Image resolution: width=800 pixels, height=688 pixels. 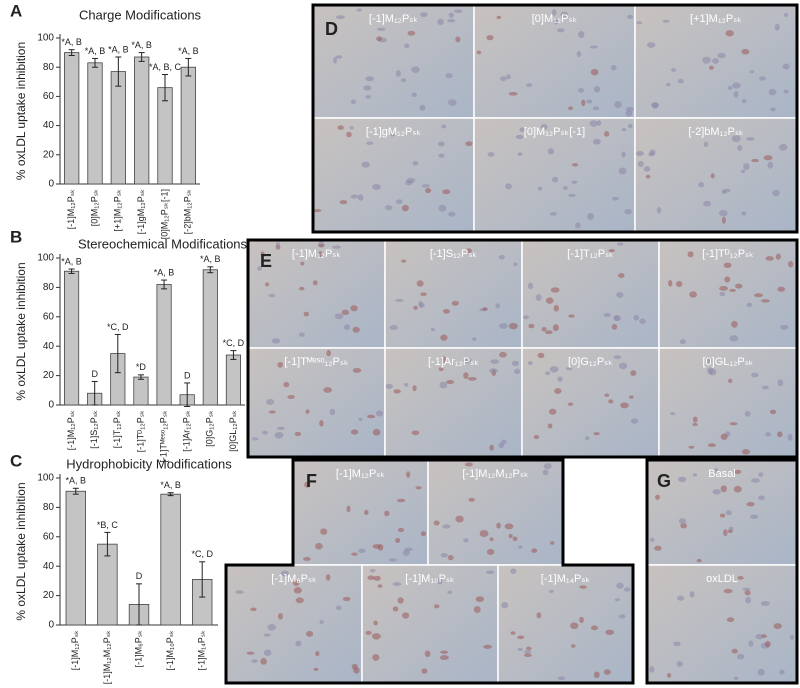 I want to click on x-tick-label: [+1]M₁₂Pₛₖ, so click(x=118, y=210).